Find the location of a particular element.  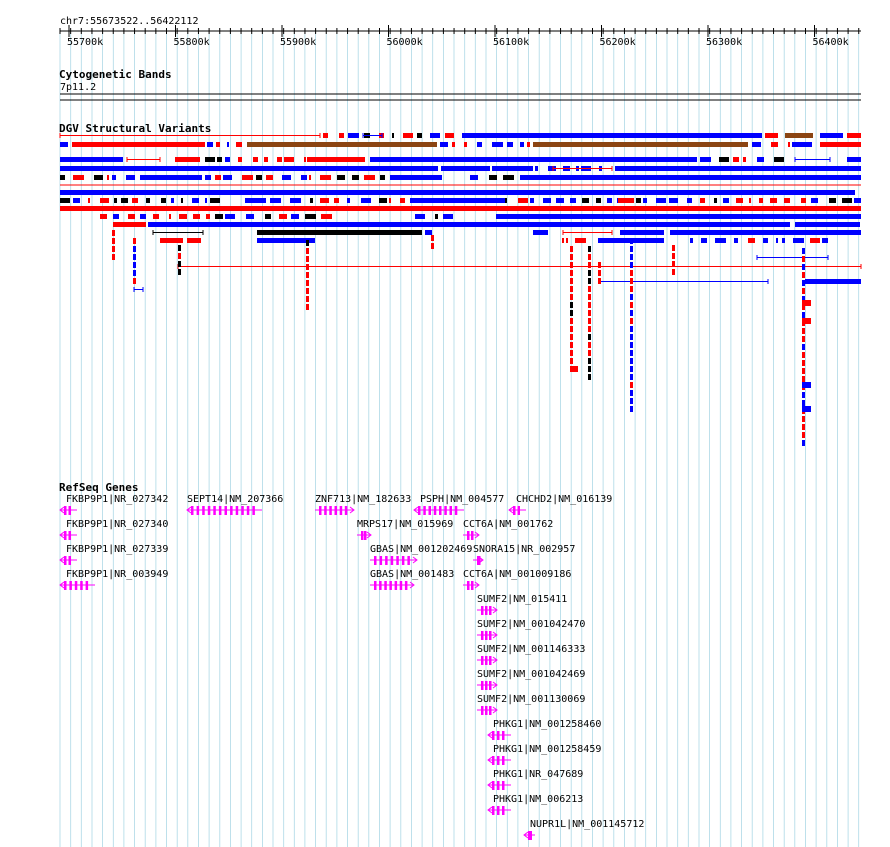

gene-feature: GBAS|NM_001483 is located at coordinates (412, 579).